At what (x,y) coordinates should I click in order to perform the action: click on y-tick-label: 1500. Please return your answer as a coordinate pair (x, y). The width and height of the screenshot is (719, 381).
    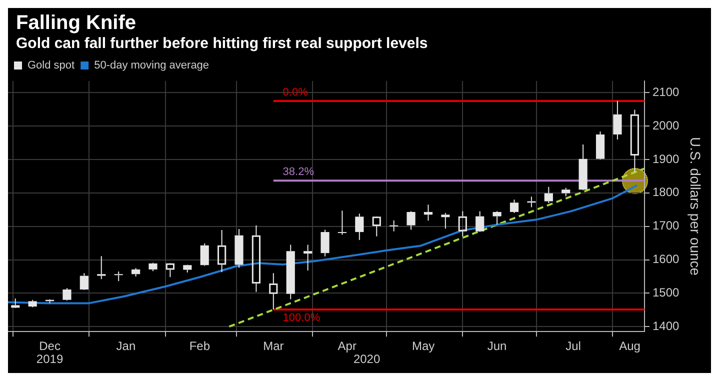
    Looking at the image, I should click on (666, 292).